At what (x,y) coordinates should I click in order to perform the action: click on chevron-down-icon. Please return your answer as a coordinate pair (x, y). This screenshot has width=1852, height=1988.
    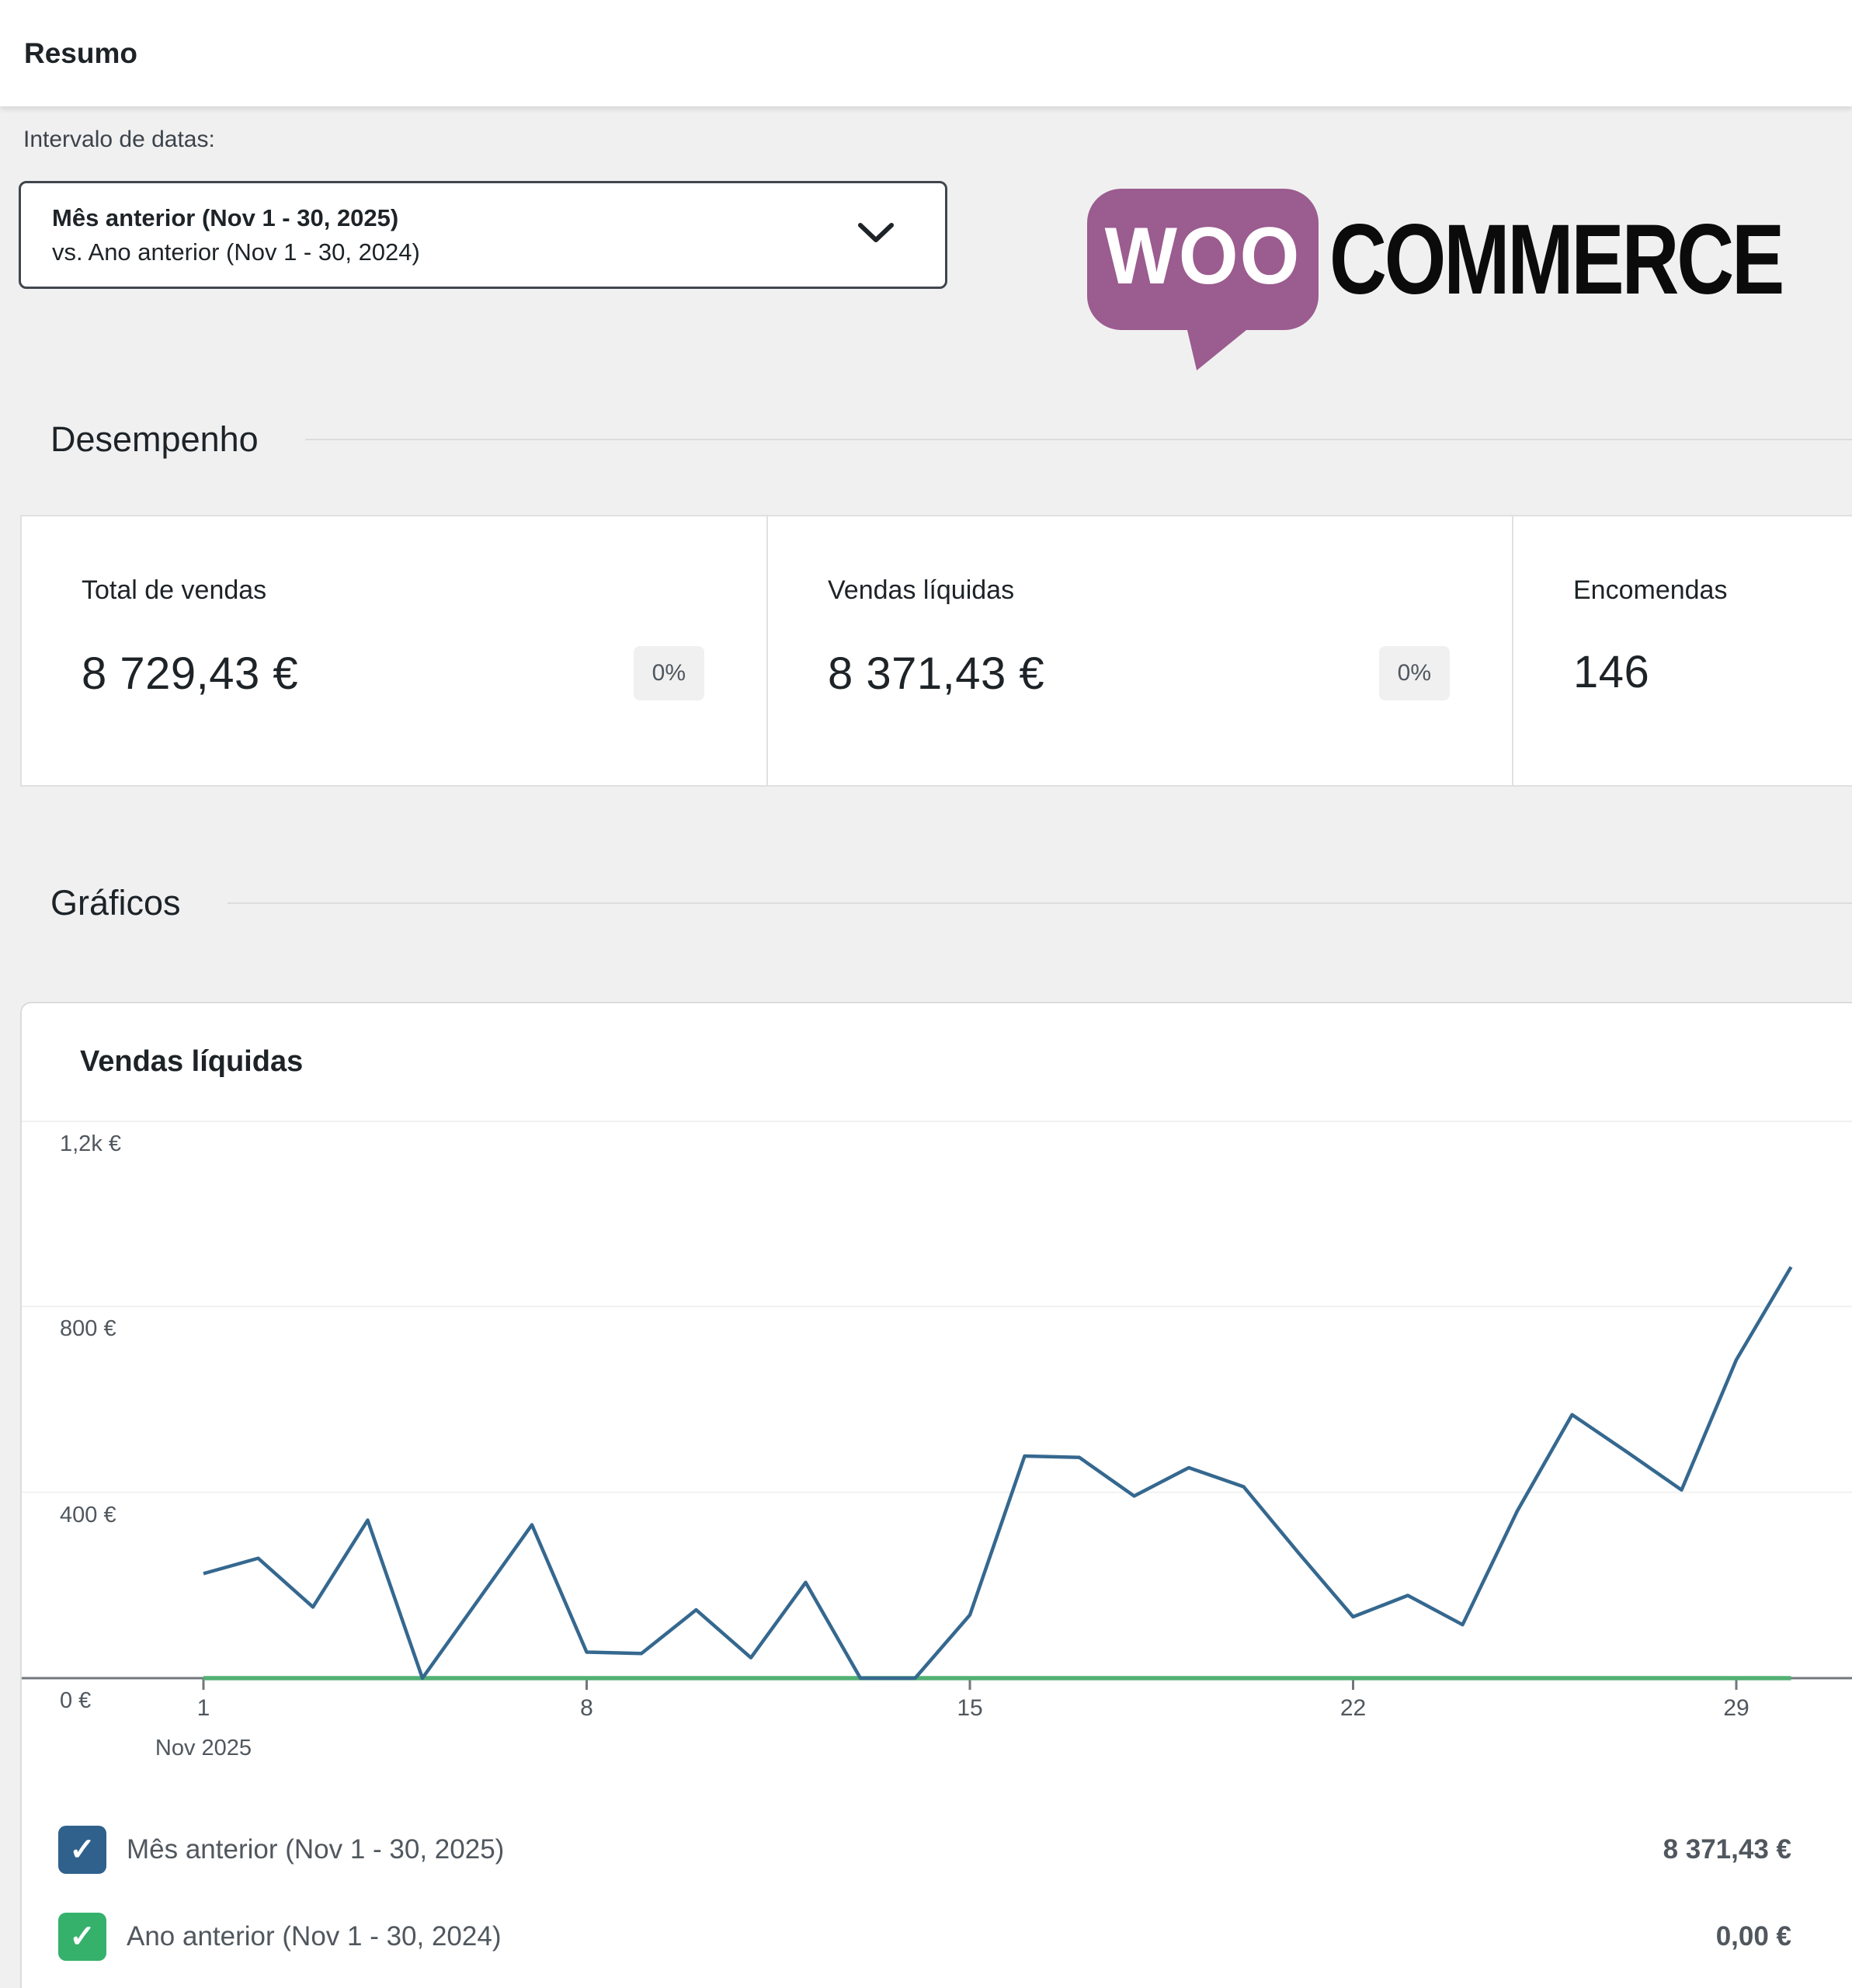
    Looking at the image, I should click on (876, 235).